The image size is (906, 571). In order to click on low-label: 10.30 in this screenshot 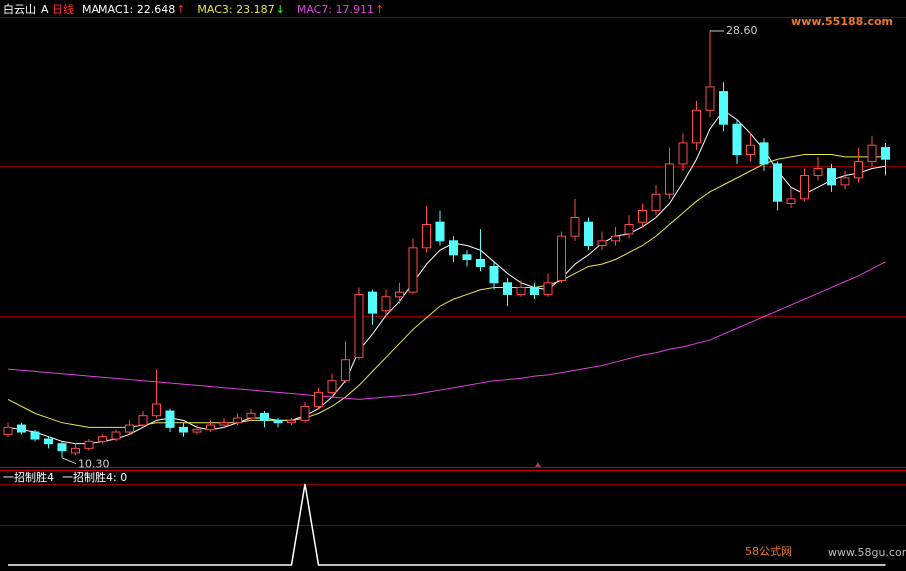, I will do `click(94, 464)`.